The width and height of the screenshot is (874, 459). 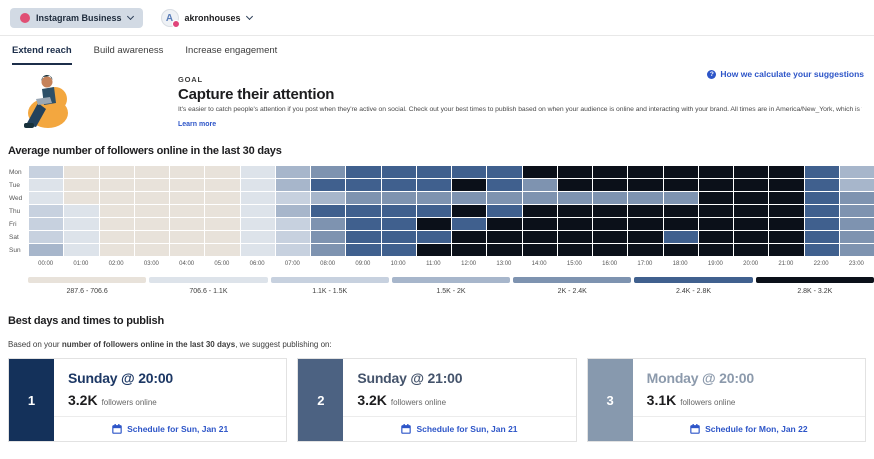 What do you see at coordinates (187, 264) in the screenshot?
I see `hour-label: 04:00` at bounding box center [187, 264].